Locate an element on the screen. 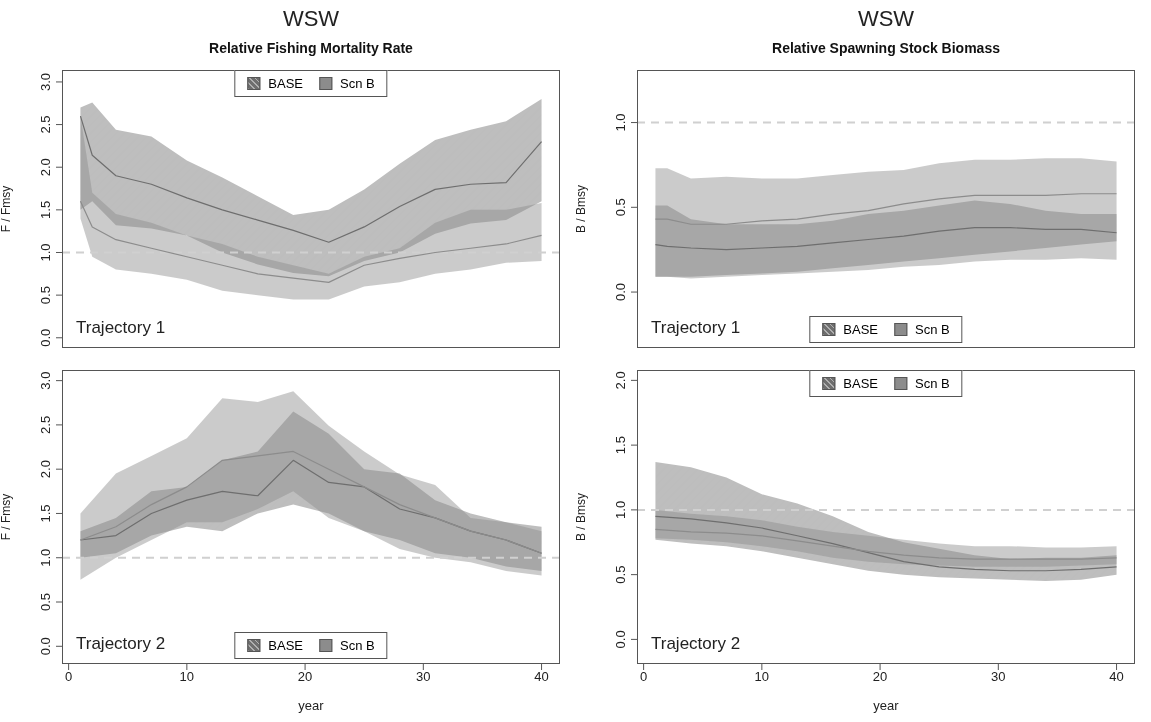 The width and height of the screenshot is (1151, 722). chart-subtitle: Relative Fishing Mortality Rate is located at coordinates (311, 48).